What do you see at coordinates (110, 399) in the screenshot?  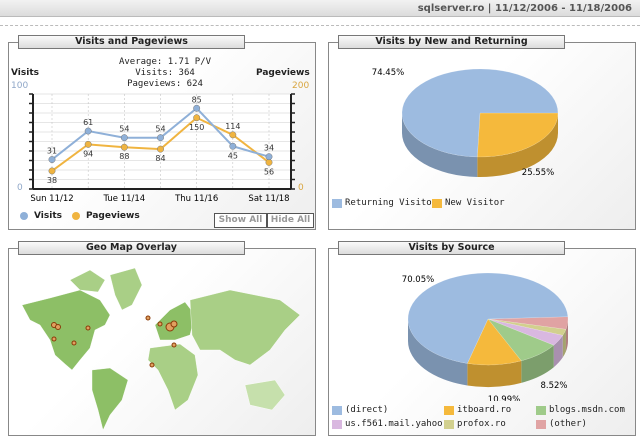 I see `south-america` at bounding box center [110, 399].